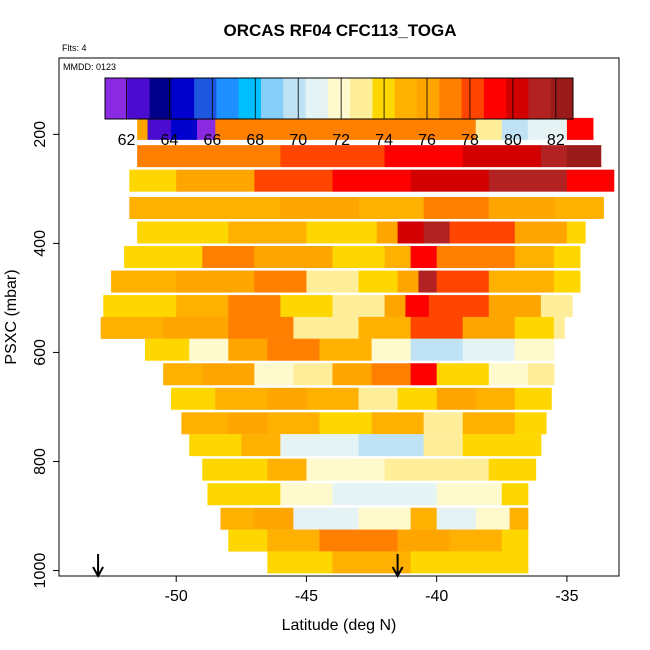 The width and height of the screenshot is (650, 650). Describe the element at coordinates (513, 140) in the screenshot. I see `colorbar-tick-label-9: 80` at that location.